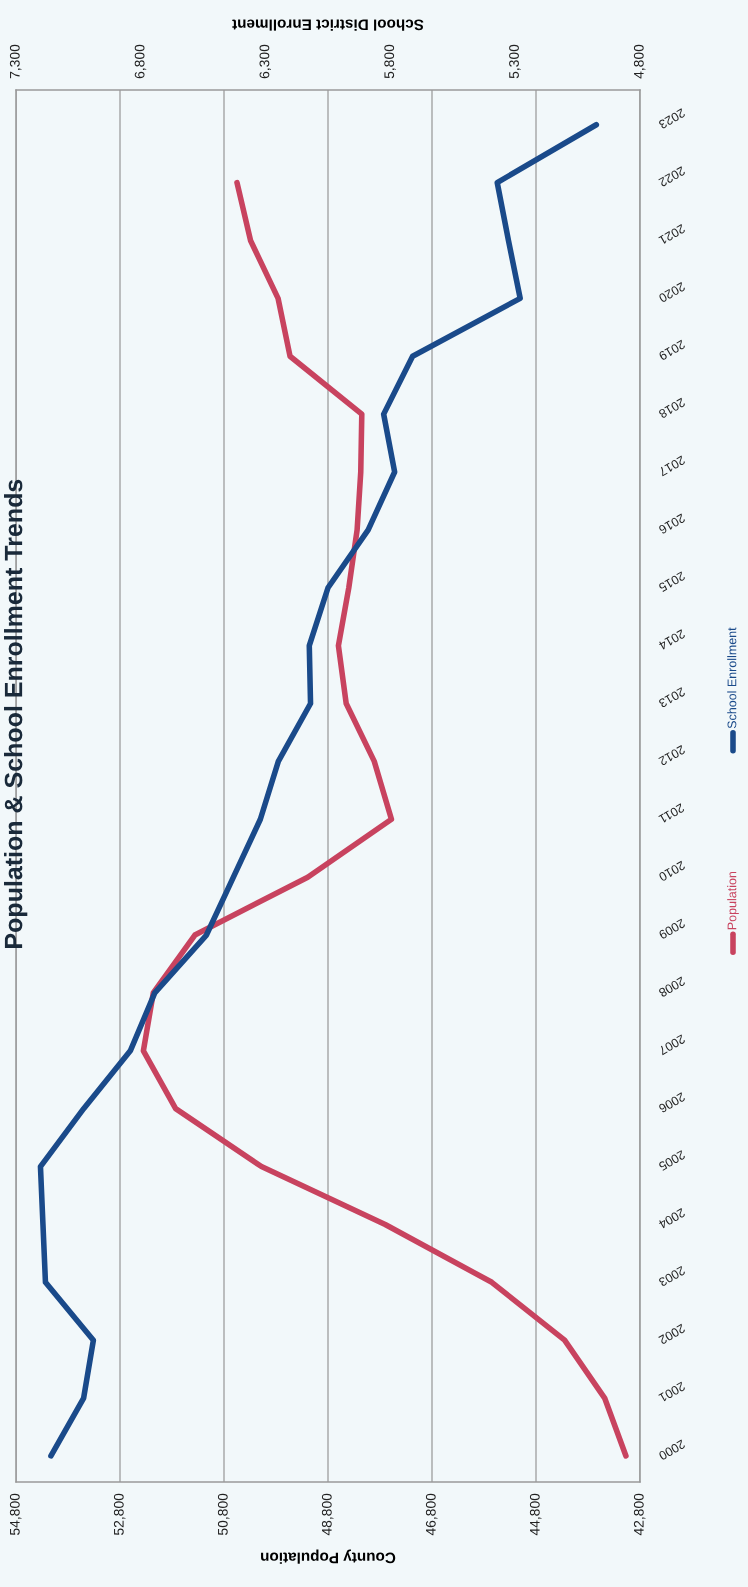 The image size is (748, 1587). I want to click on y-tick-label: 2020, so click(672, 292).